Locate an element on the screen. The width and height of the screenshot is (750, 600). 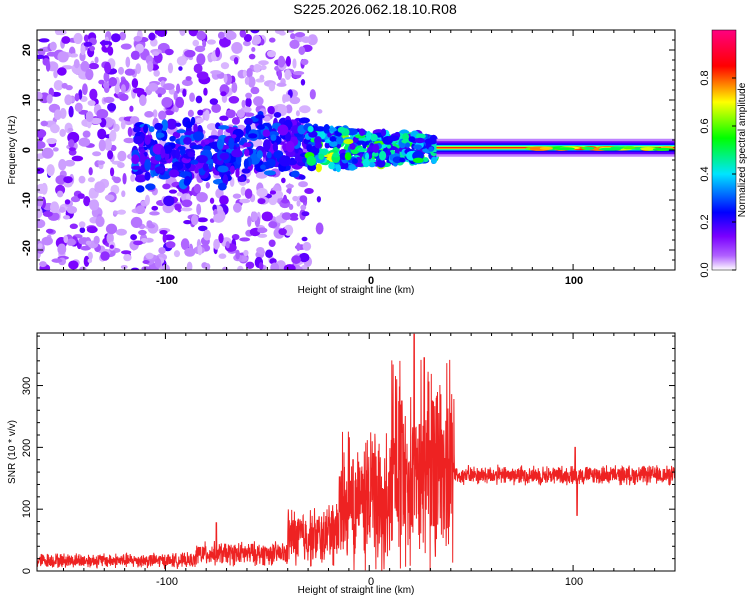
snr-y-tick-label: 200 is located at coordinates (27, 448).